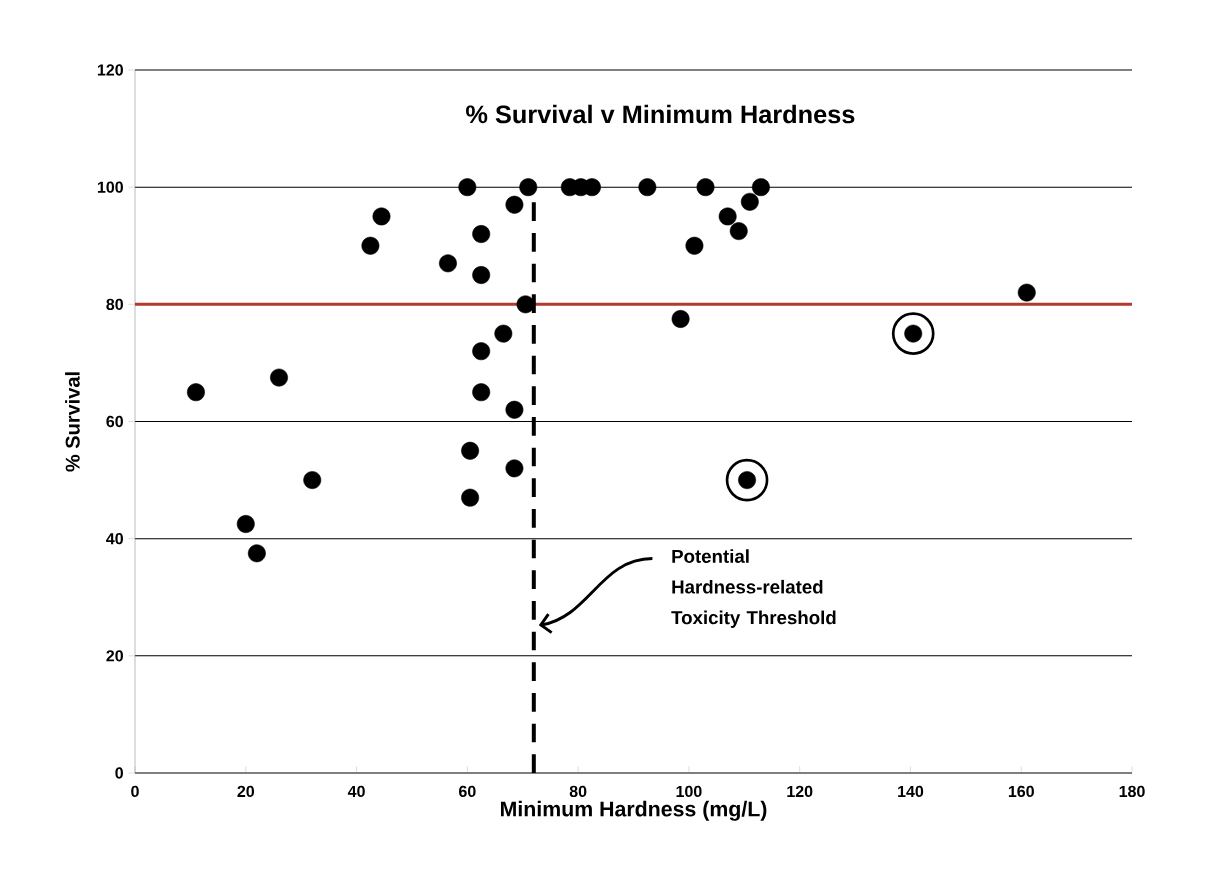 This screenshot has width=1221, height=894. Describe the element at coordinates (110, 70) in the screenshot. I see `y-tick-label: 120` at that location.